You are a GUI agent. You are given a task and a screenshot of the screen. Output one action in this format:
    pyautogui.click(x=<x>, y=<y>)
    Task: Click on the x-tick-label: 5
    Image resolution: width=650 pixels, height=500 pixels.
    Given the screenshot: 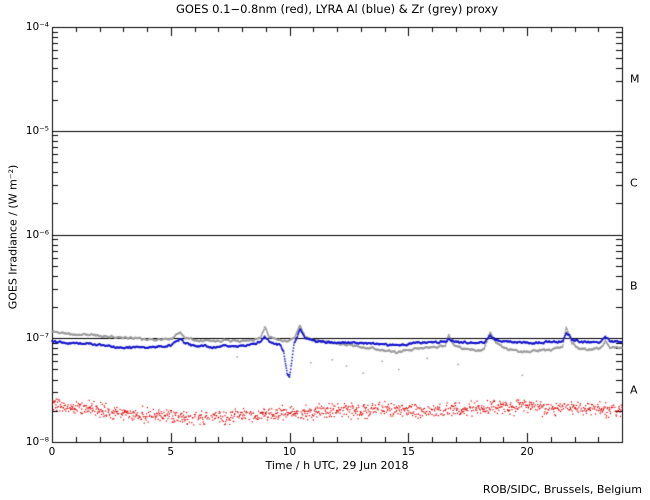 What is the action you would take?
    pyautogui.click(x=171, y=452)
    